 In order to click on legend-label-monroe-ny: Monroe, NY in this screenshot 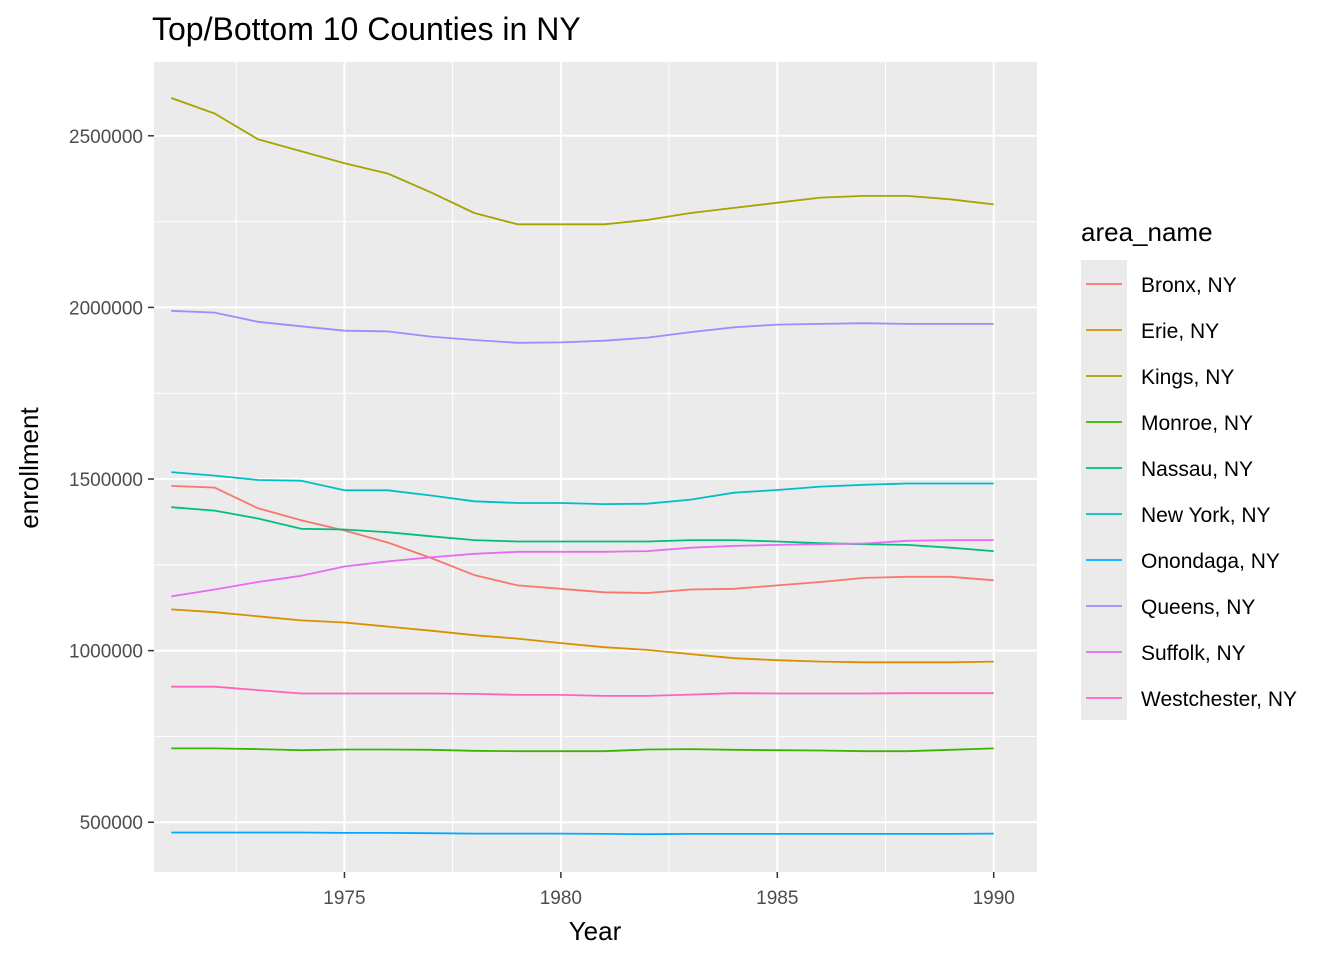, I will do `click(1197, 423)`.